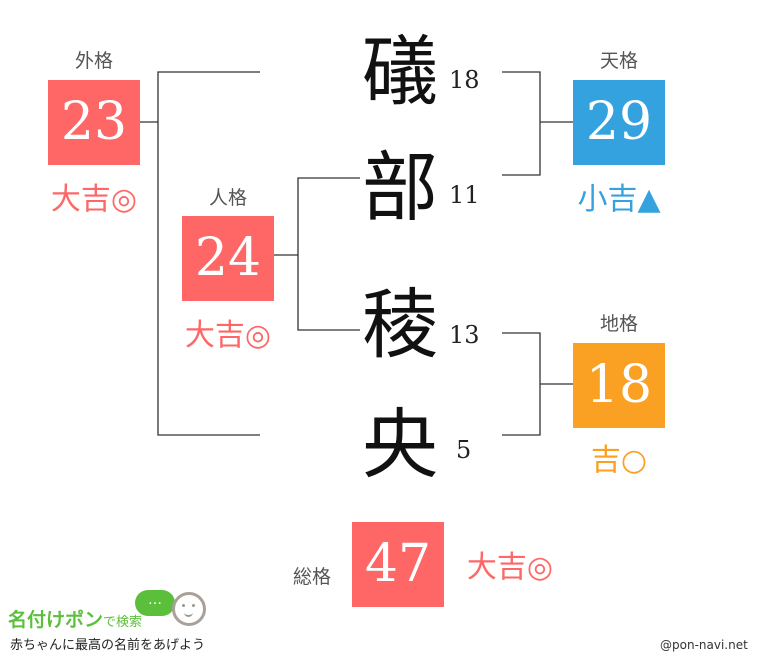 The image size is (760, 670). What do you see at coordinates (400, 444) in the screenshot?
I see `name-char-4: 央` at bounding box center [400, 444].